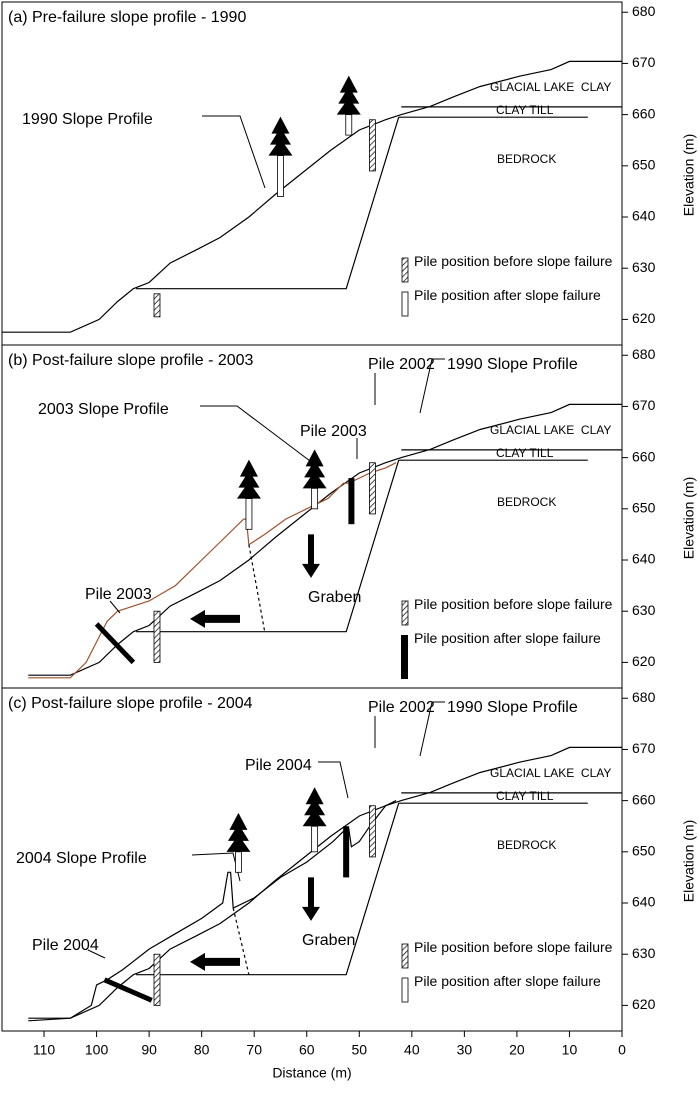 The width and height of the screenshot is (699, 1095). Describe the element at coordinates (644, 11) in the screenshot. I see `y-tick-label: 680` at that location.